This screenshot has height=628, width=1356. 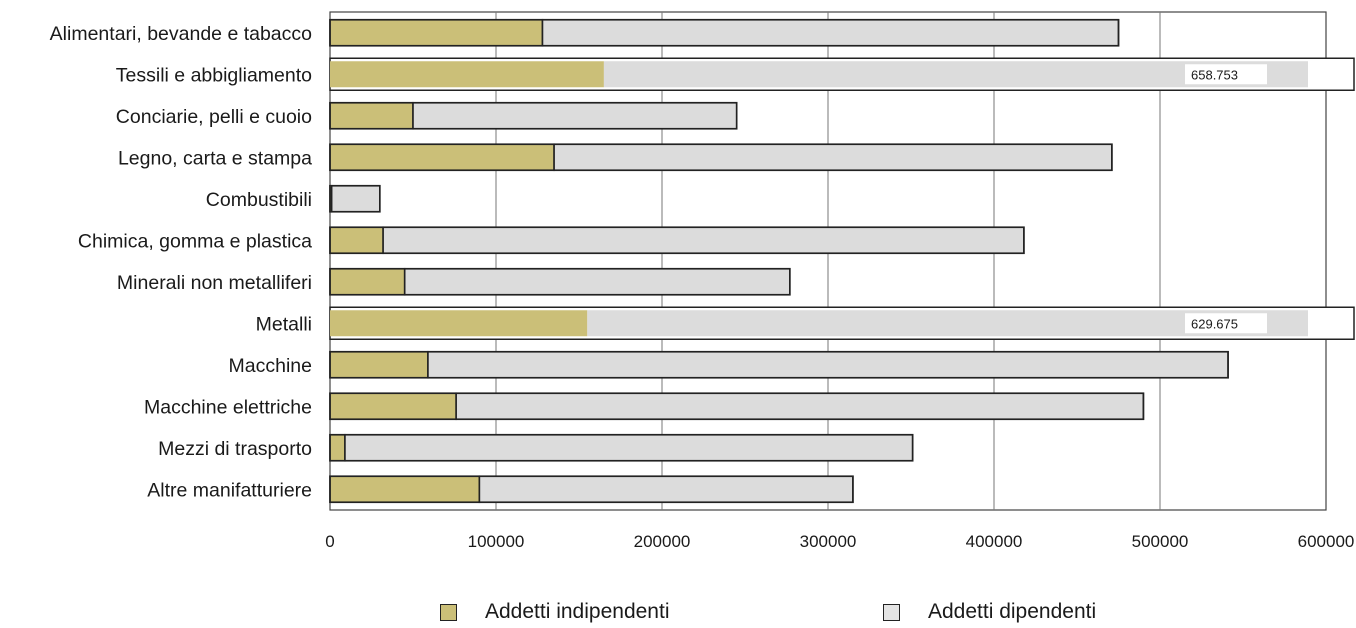 What do you see at coordinates (259, 200) in the screenshot?
I see `category-label: Combustibili` at bounding box center [259, 200].